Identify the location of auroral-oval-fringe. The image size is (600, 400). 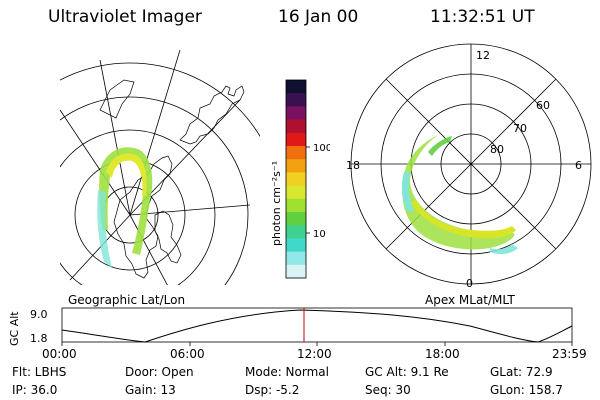
(104, 229).